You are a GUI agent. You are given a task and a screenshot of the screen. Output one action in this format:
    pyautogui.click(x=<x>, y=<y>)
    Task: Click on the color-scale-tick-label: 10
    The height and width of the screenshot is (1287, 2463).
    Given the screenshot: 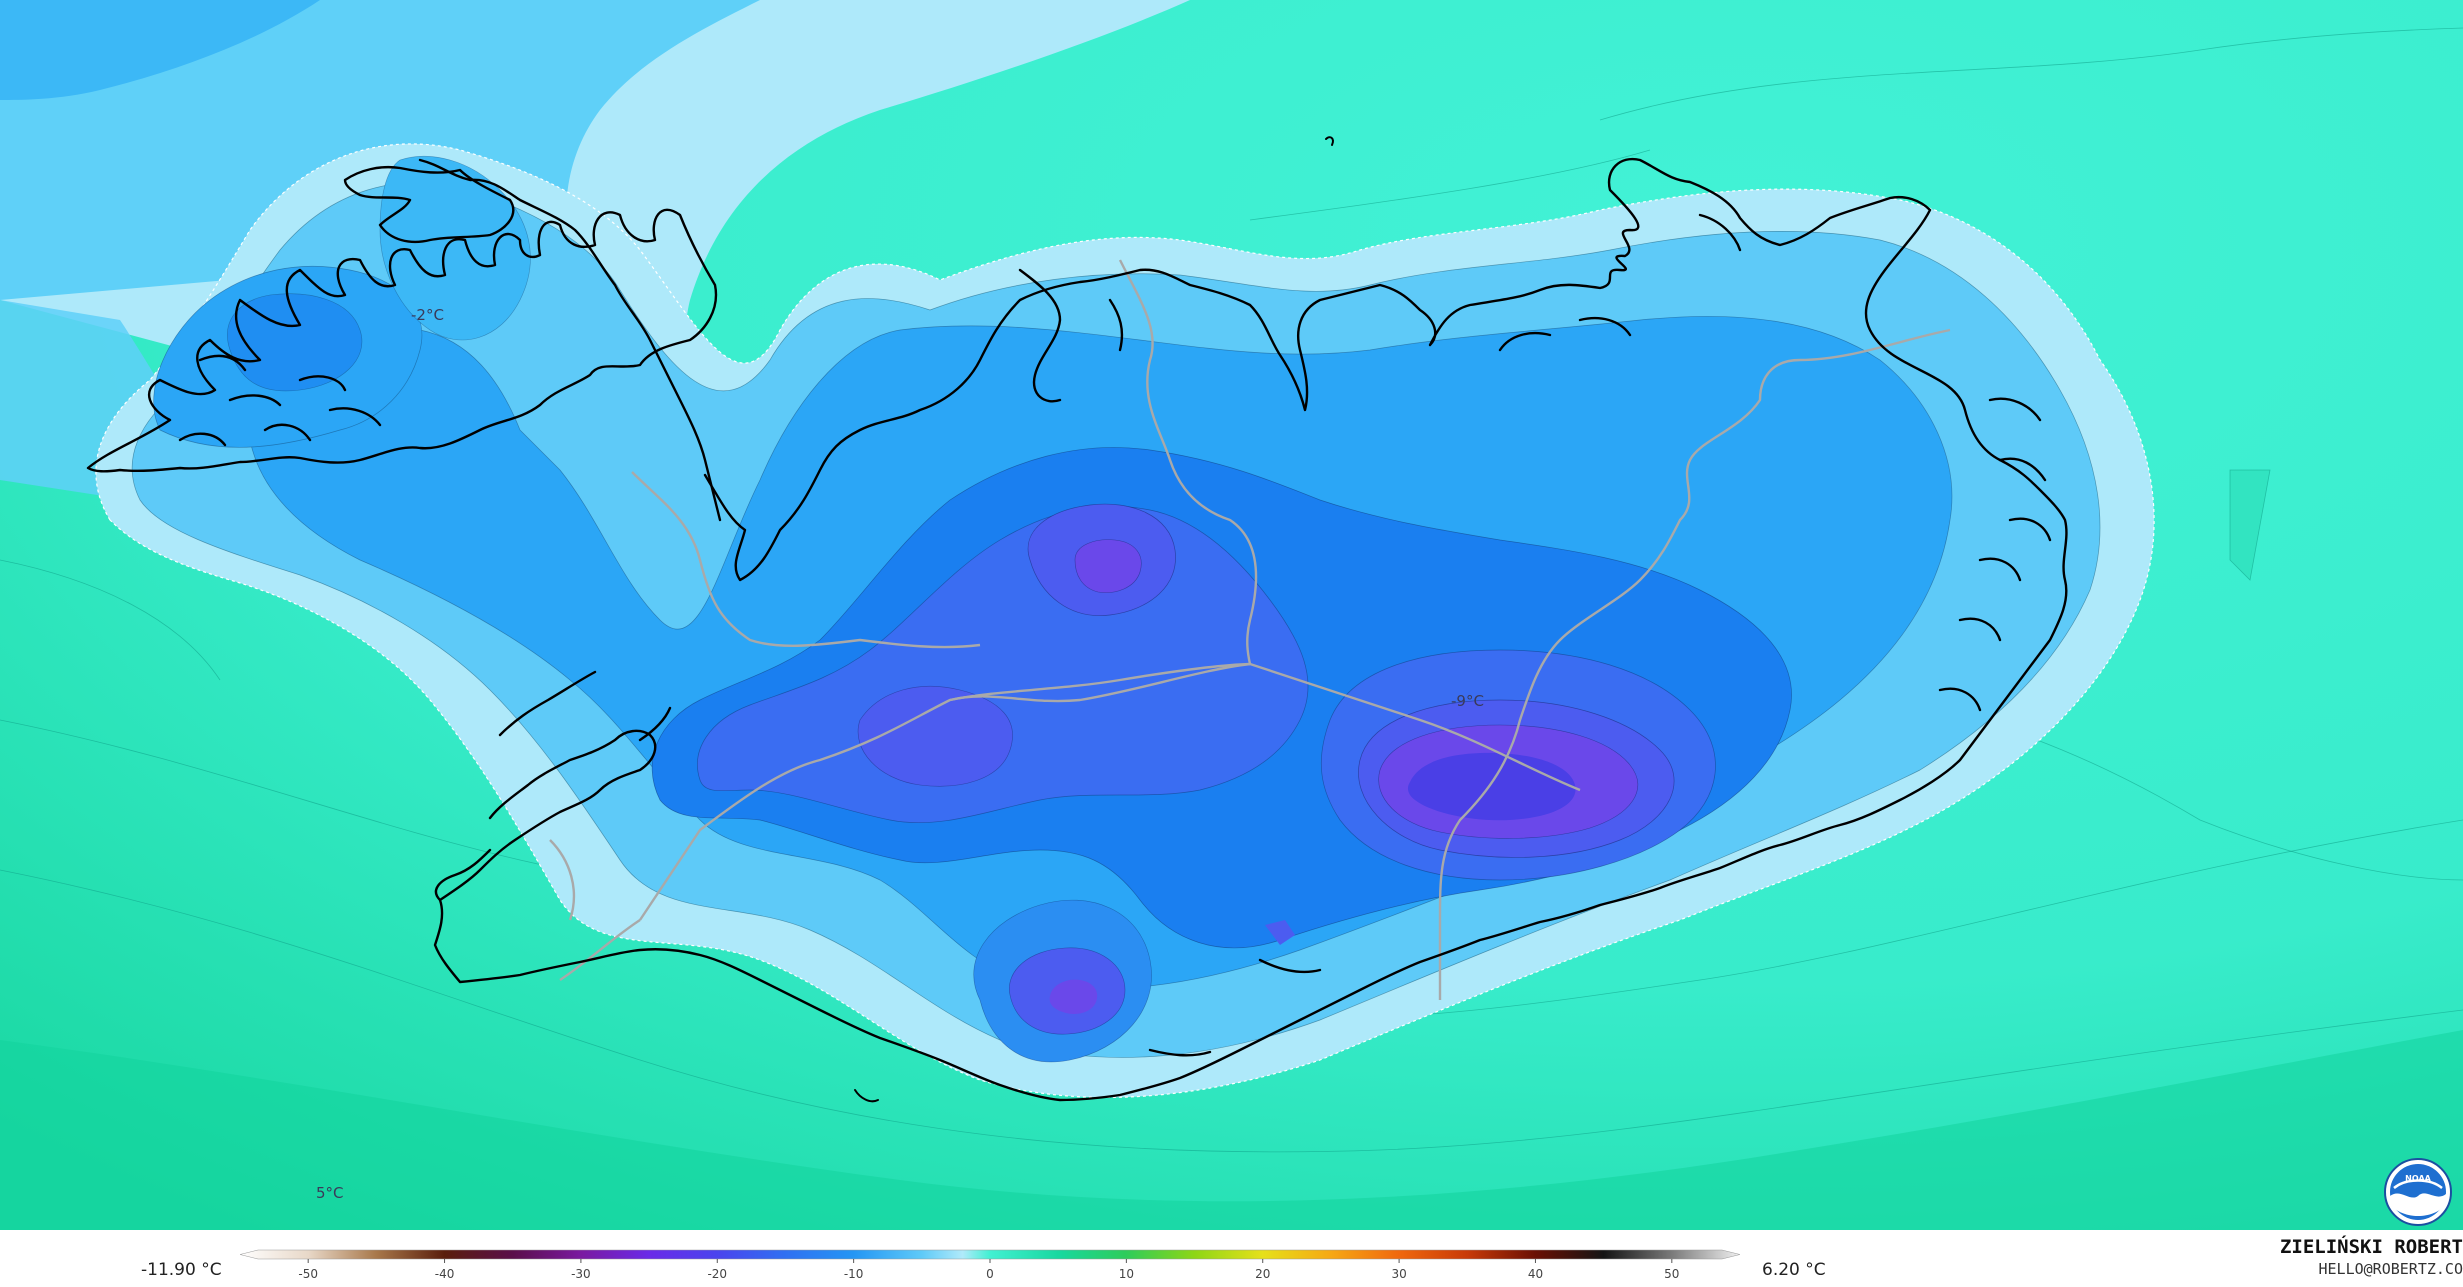 What is the action you would take?
    pyautogui.click(x=1126, y=1274)
    